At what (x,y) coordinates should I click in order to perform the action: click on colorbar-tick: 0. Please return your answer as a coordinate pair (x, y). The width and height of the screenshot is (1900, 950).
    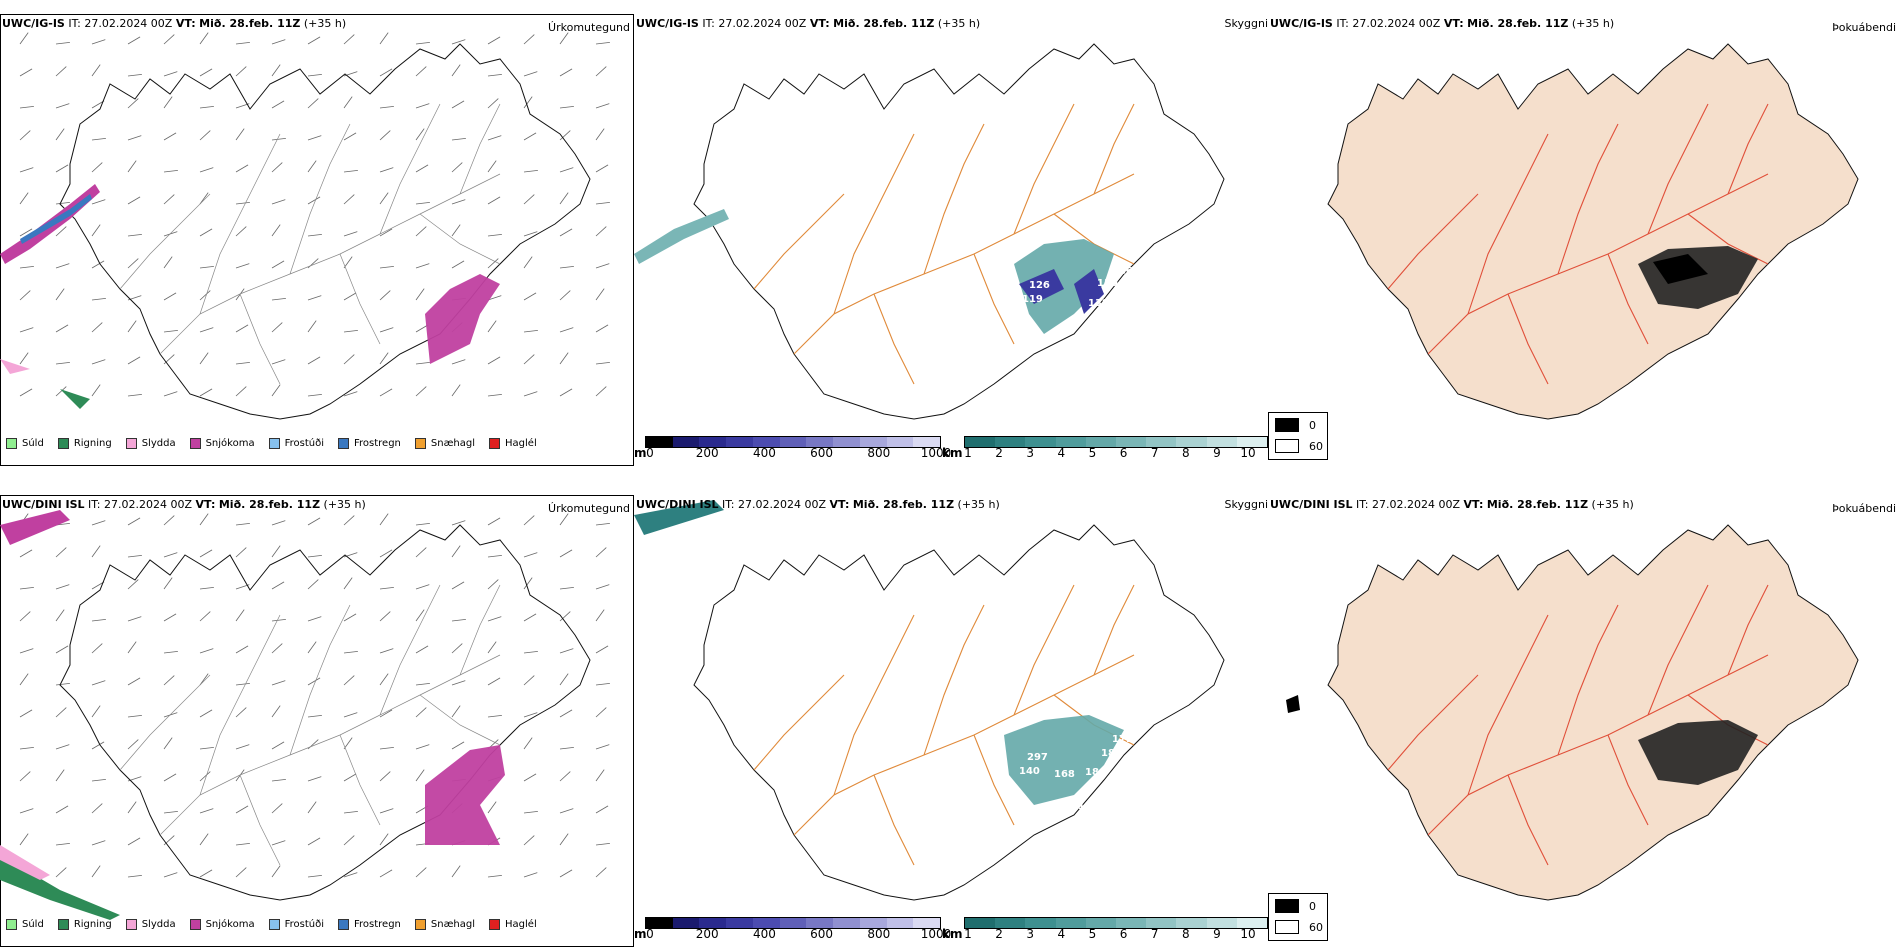
    Looking at the image, I should click on (650, 453).